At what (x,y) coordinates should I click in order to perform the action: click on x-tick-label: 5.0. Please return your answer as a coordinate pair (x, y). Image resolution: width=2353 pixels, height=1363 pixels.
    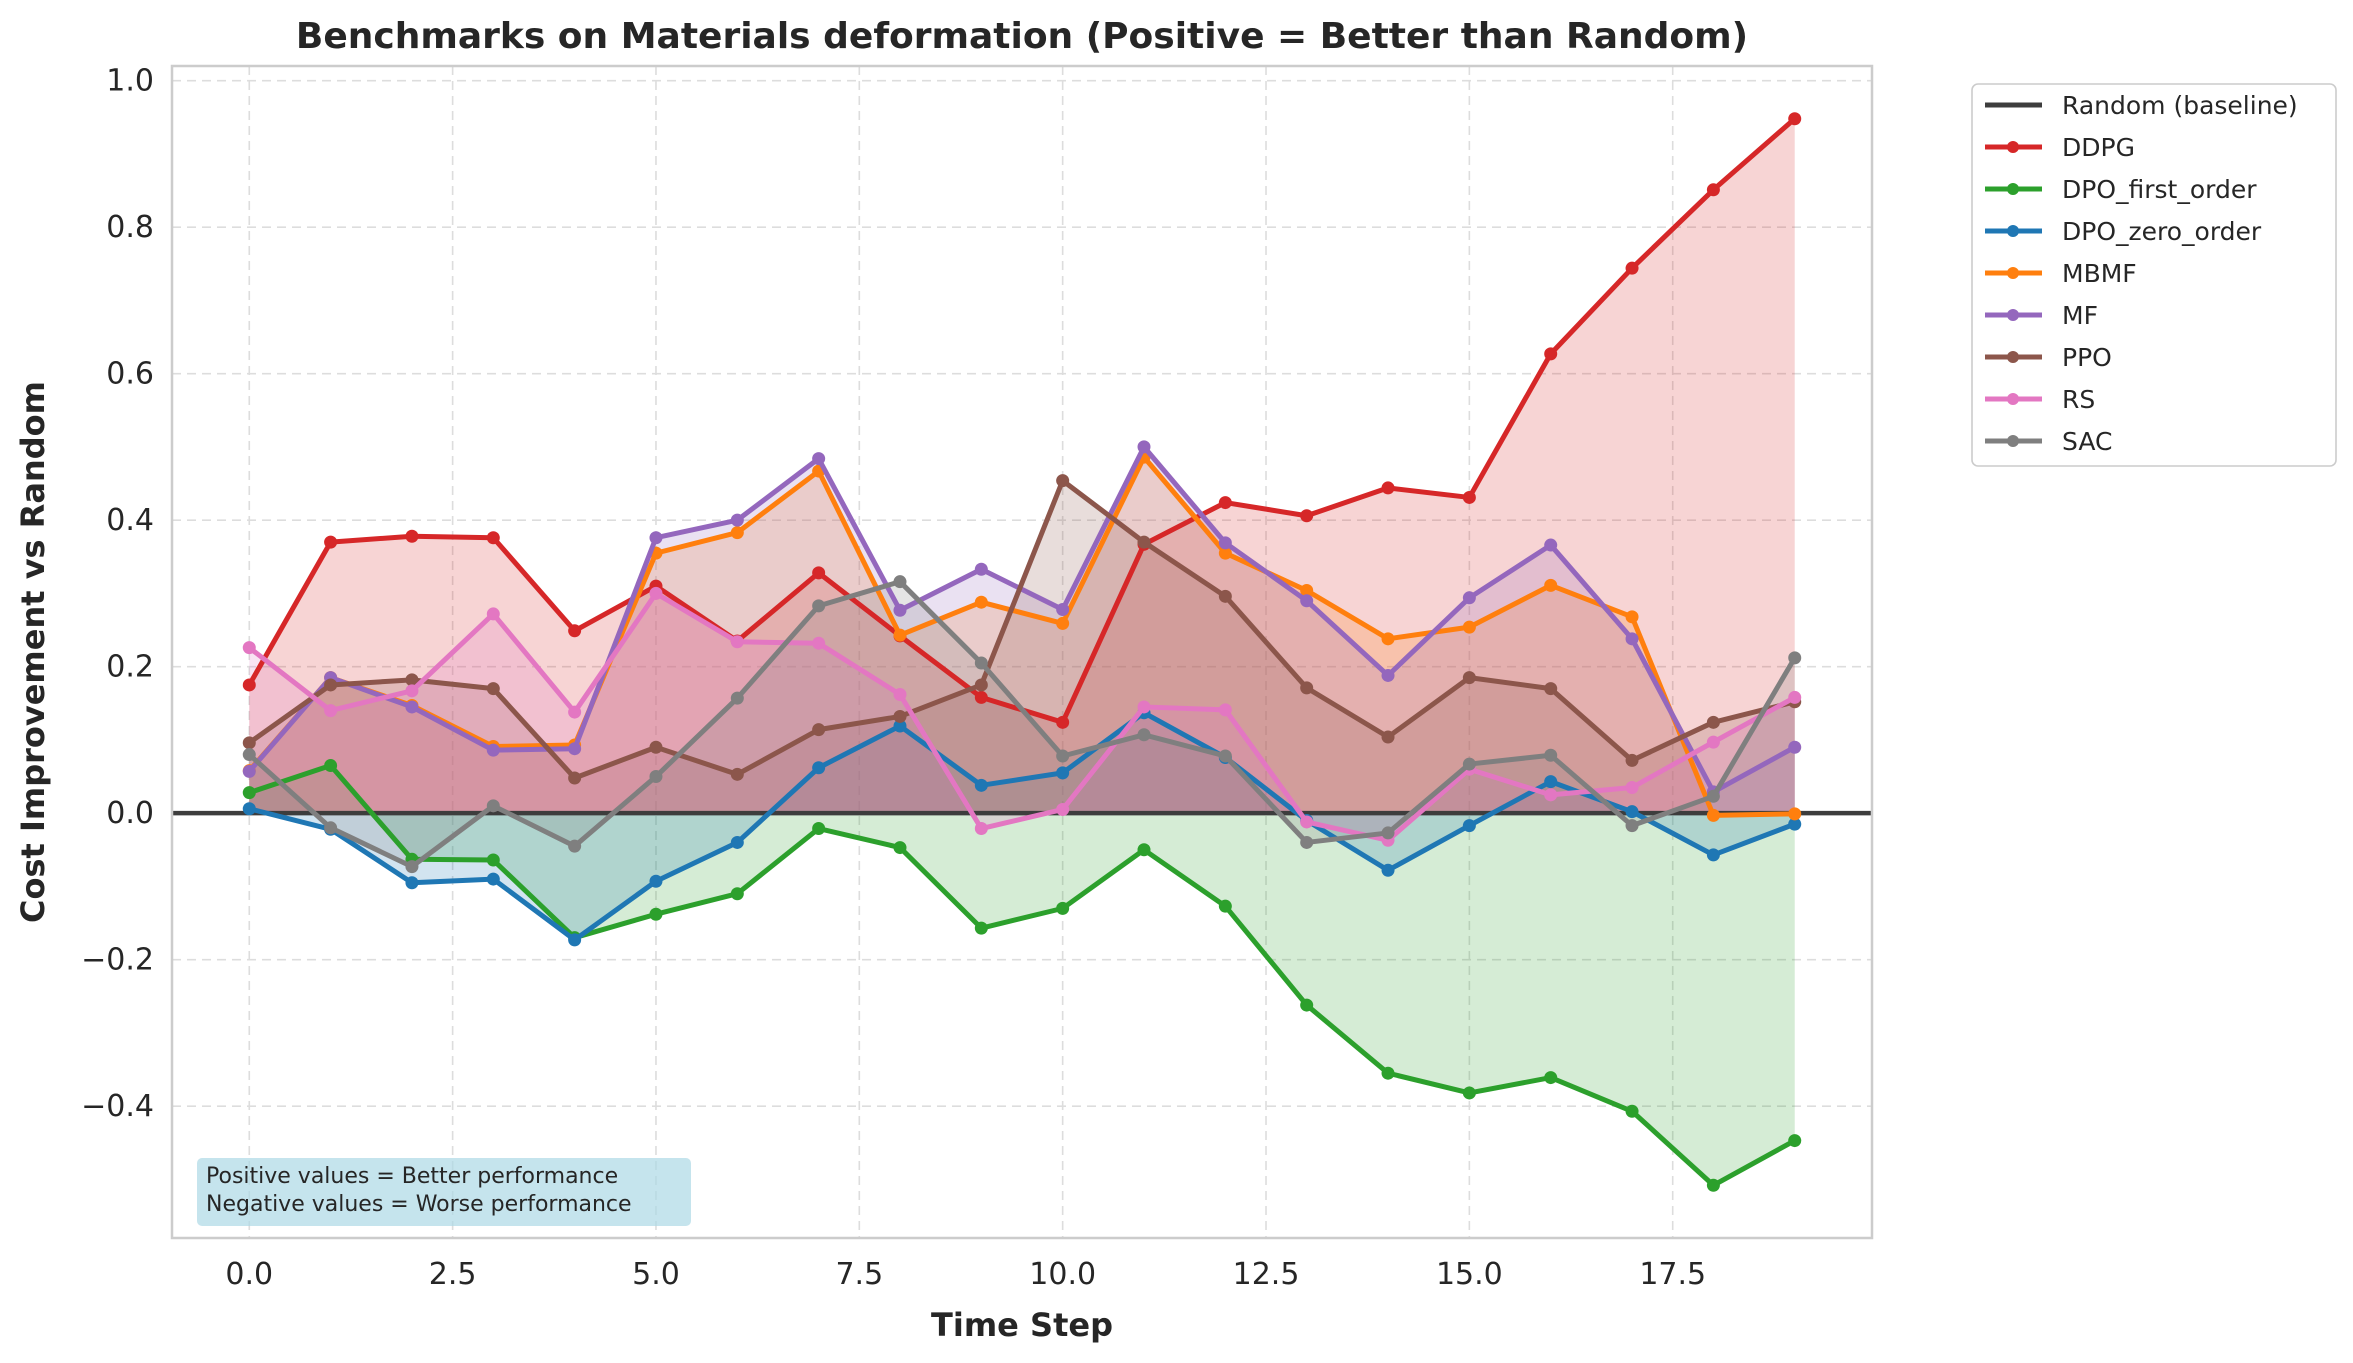
    Looking at the image, I should click on (656, 1274).